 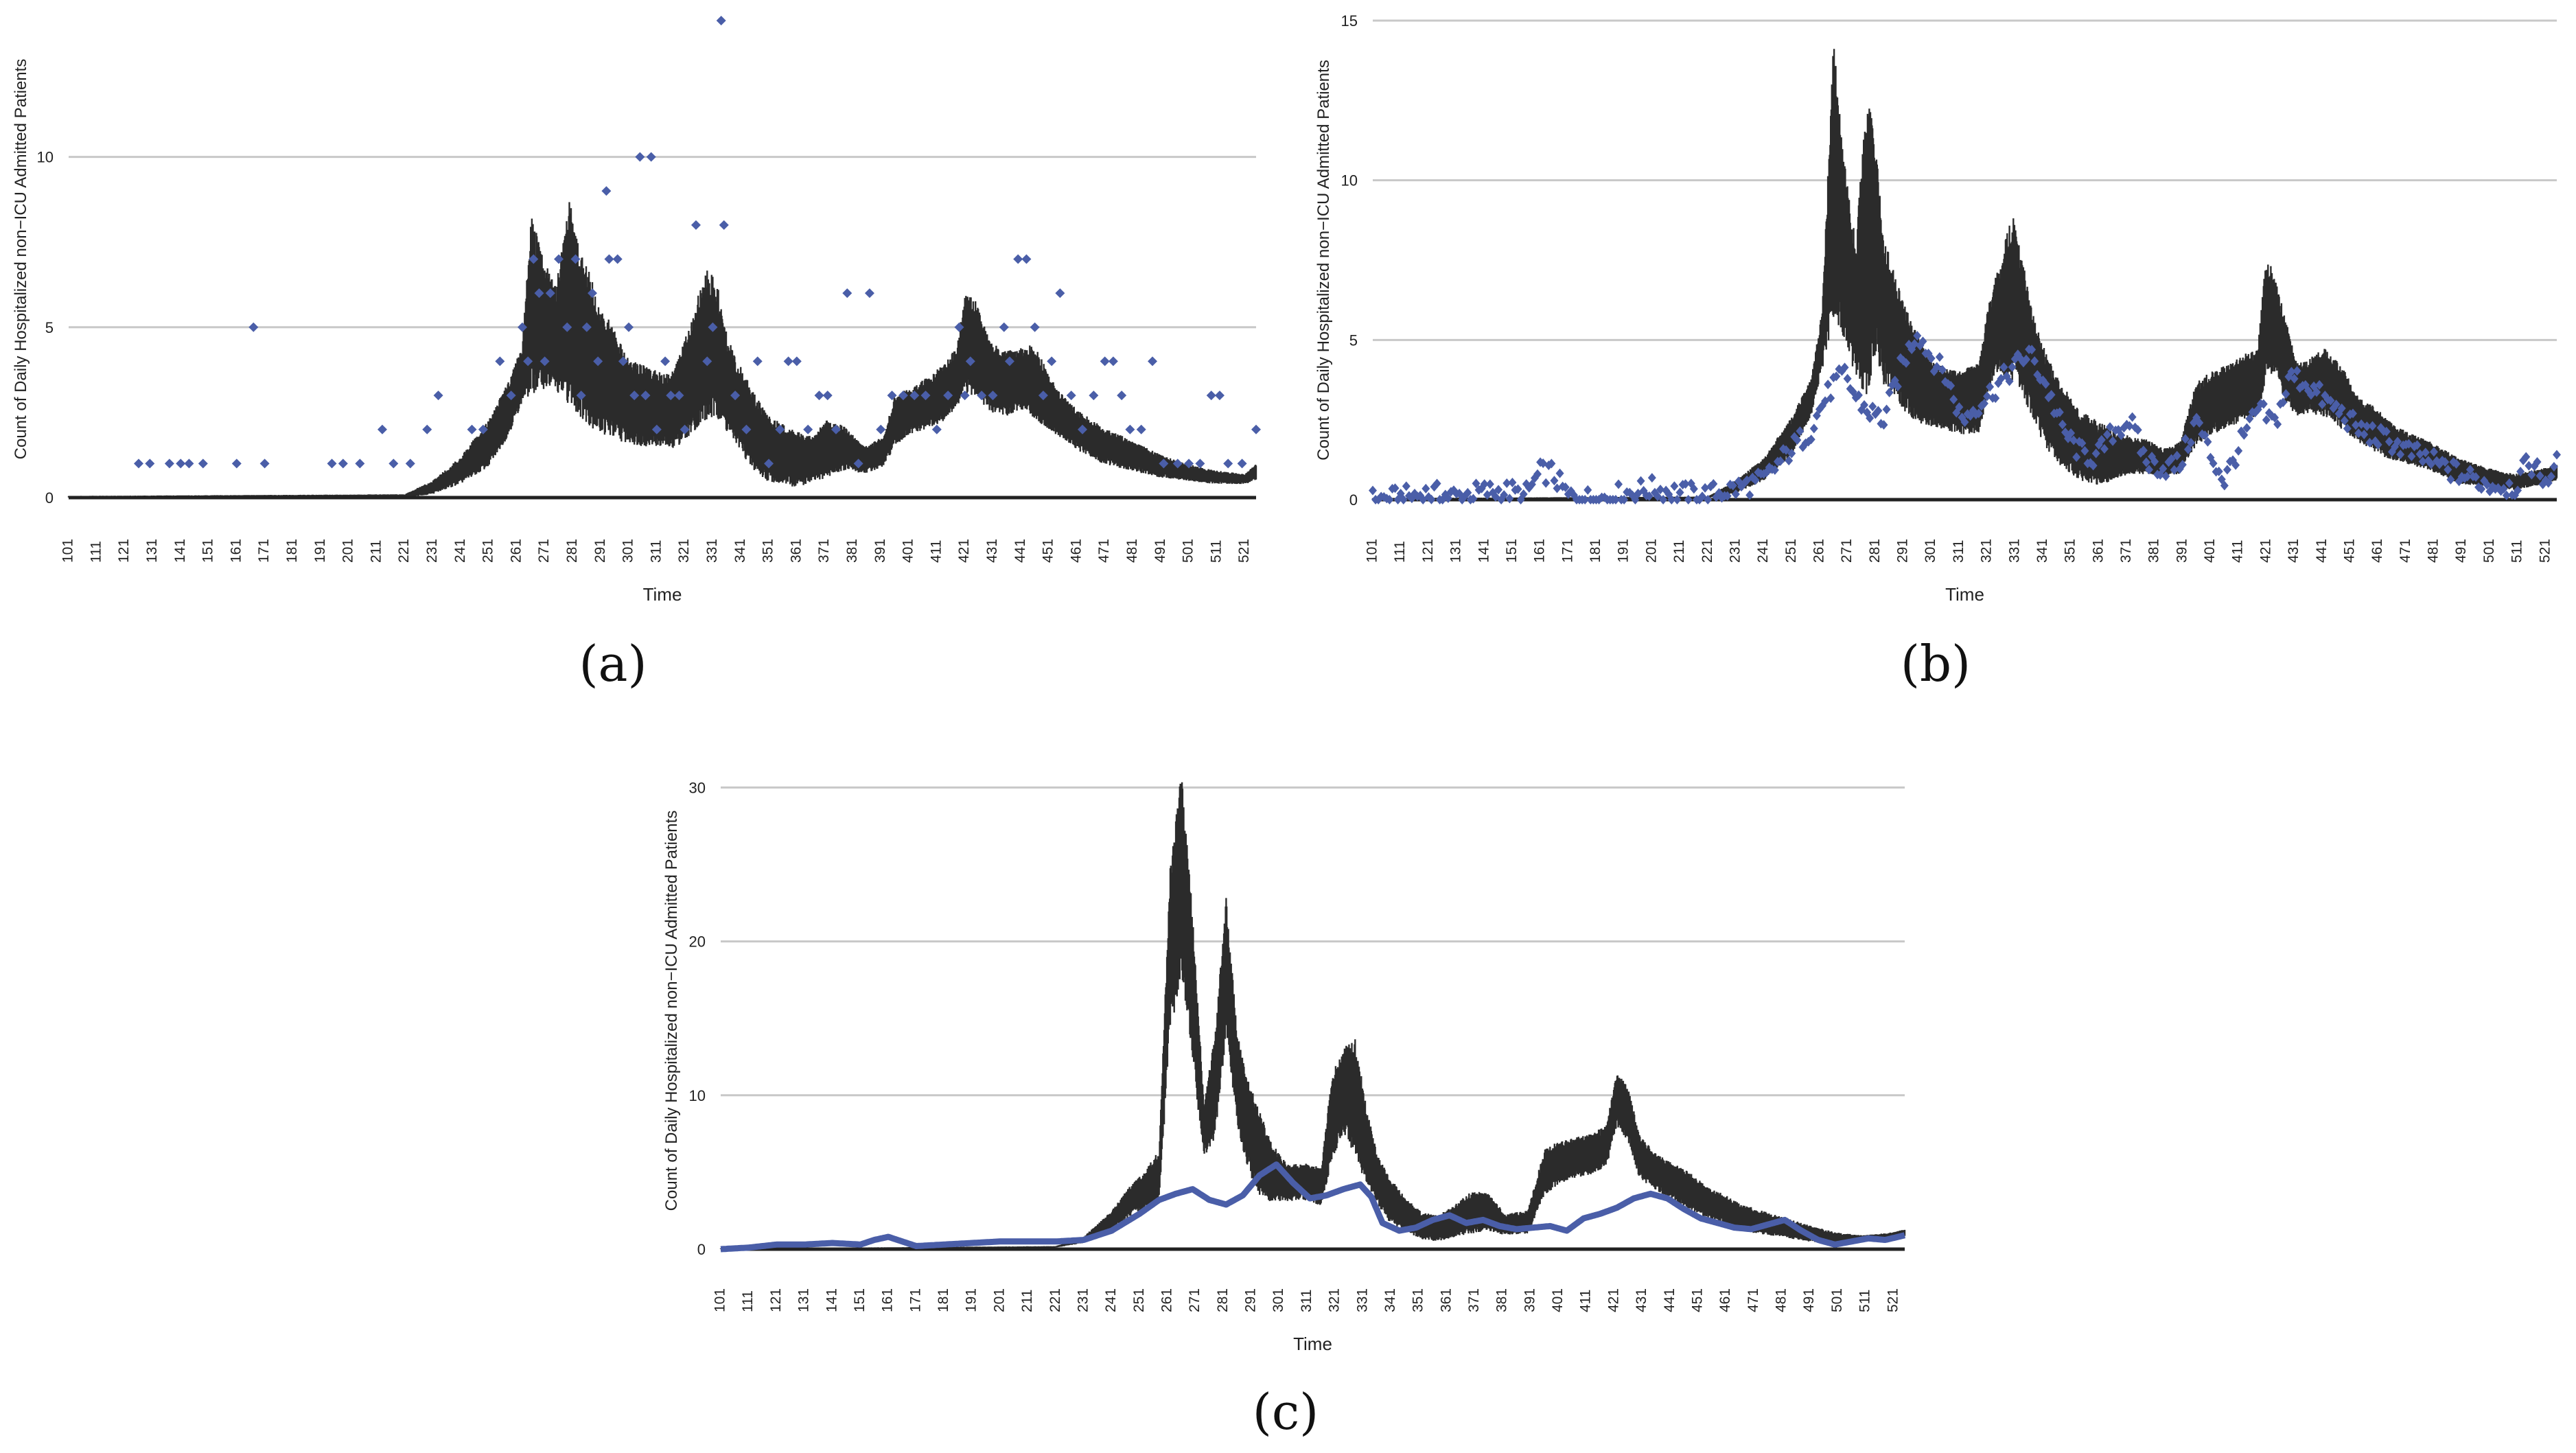 I want to click on chart-a-xtick-label: 121, so click(x=124, y=551).